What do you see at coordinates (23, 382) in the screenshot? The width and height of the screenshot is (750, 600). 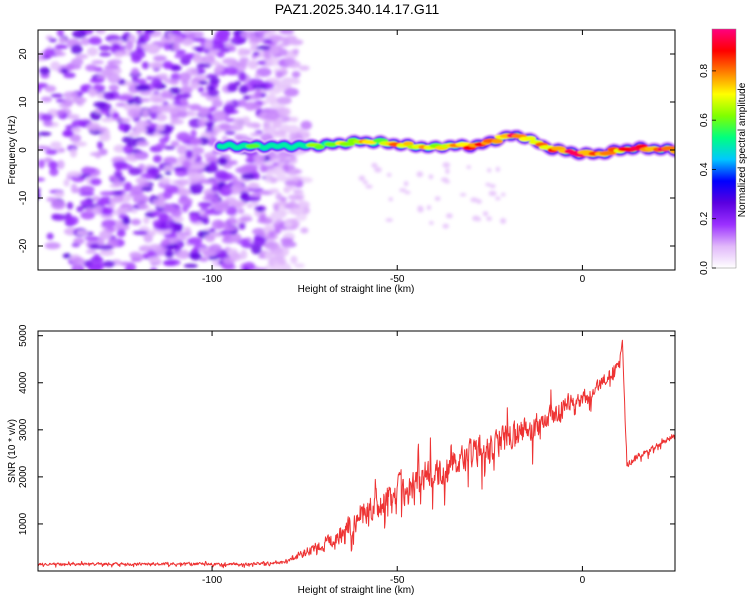 I see `bottom-y-tick-label: 4000` at bounding box center [23, 382].